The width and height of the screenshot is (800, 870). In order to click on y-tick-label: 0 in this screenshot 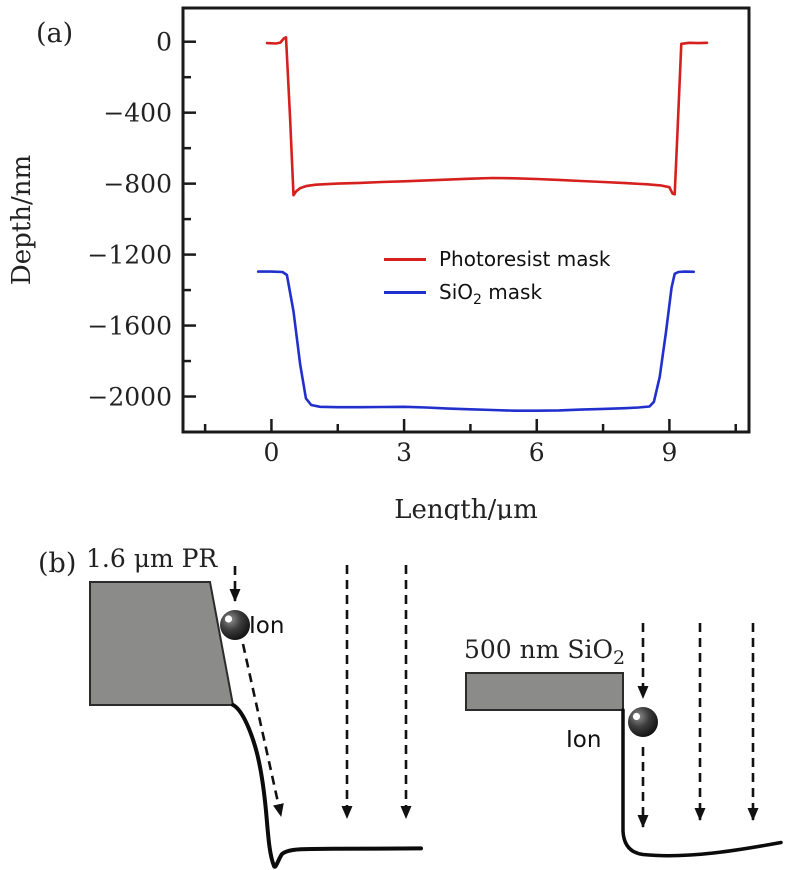, I will do `click(164, 42)`.